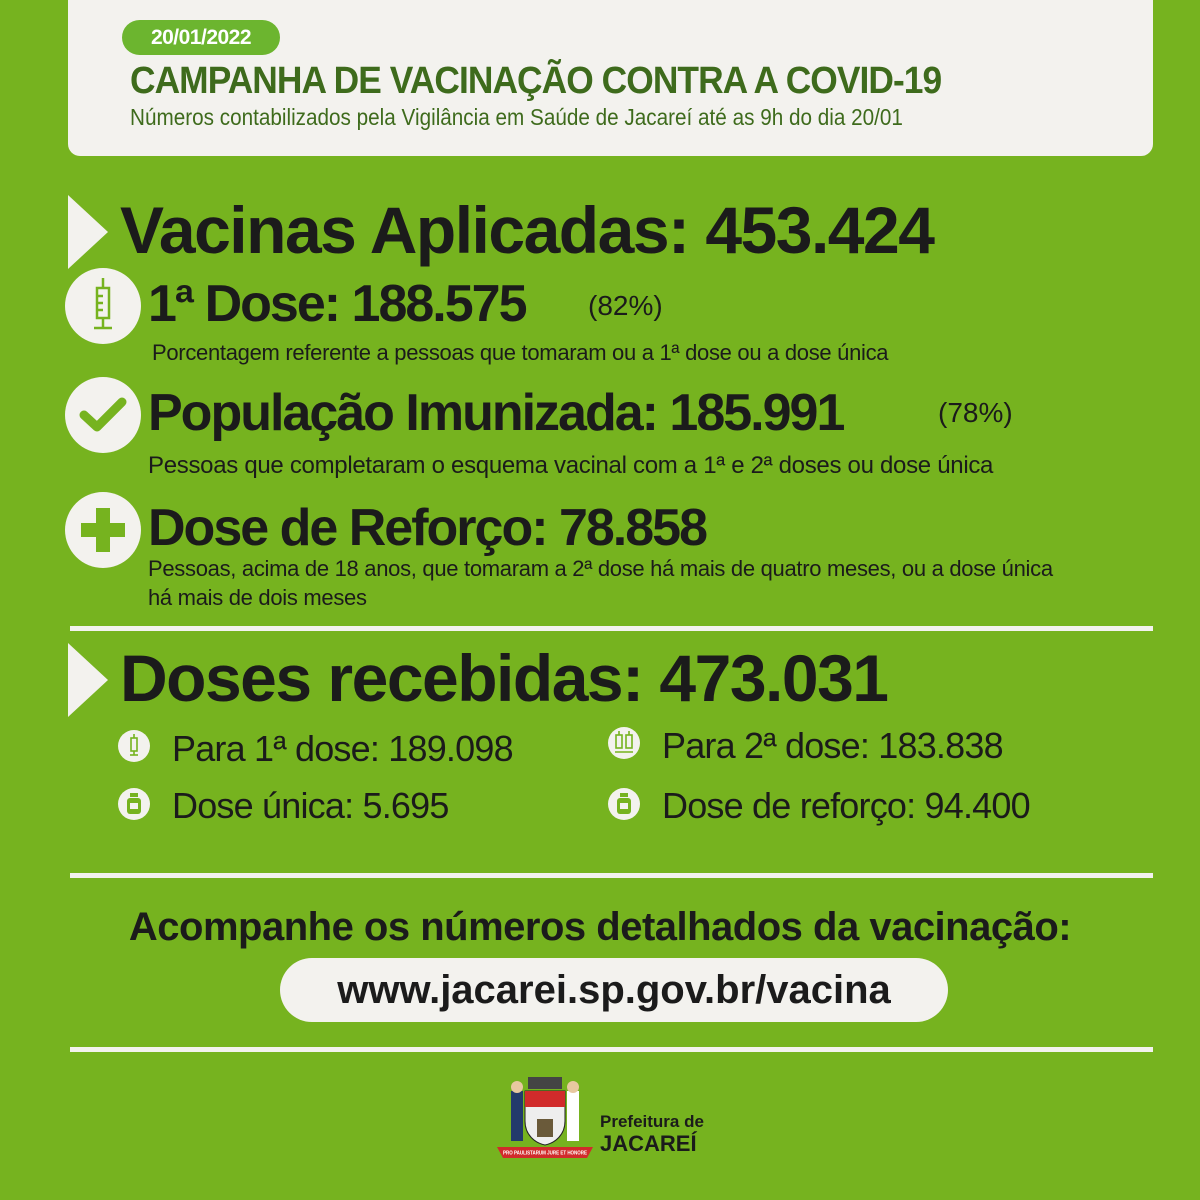 The width and height of the screenshot is (1200, 1200). What do you see at coordinates (624, 743) in the screenshot?
I see `two-syringes-icon` at bounding box center [624, 743].